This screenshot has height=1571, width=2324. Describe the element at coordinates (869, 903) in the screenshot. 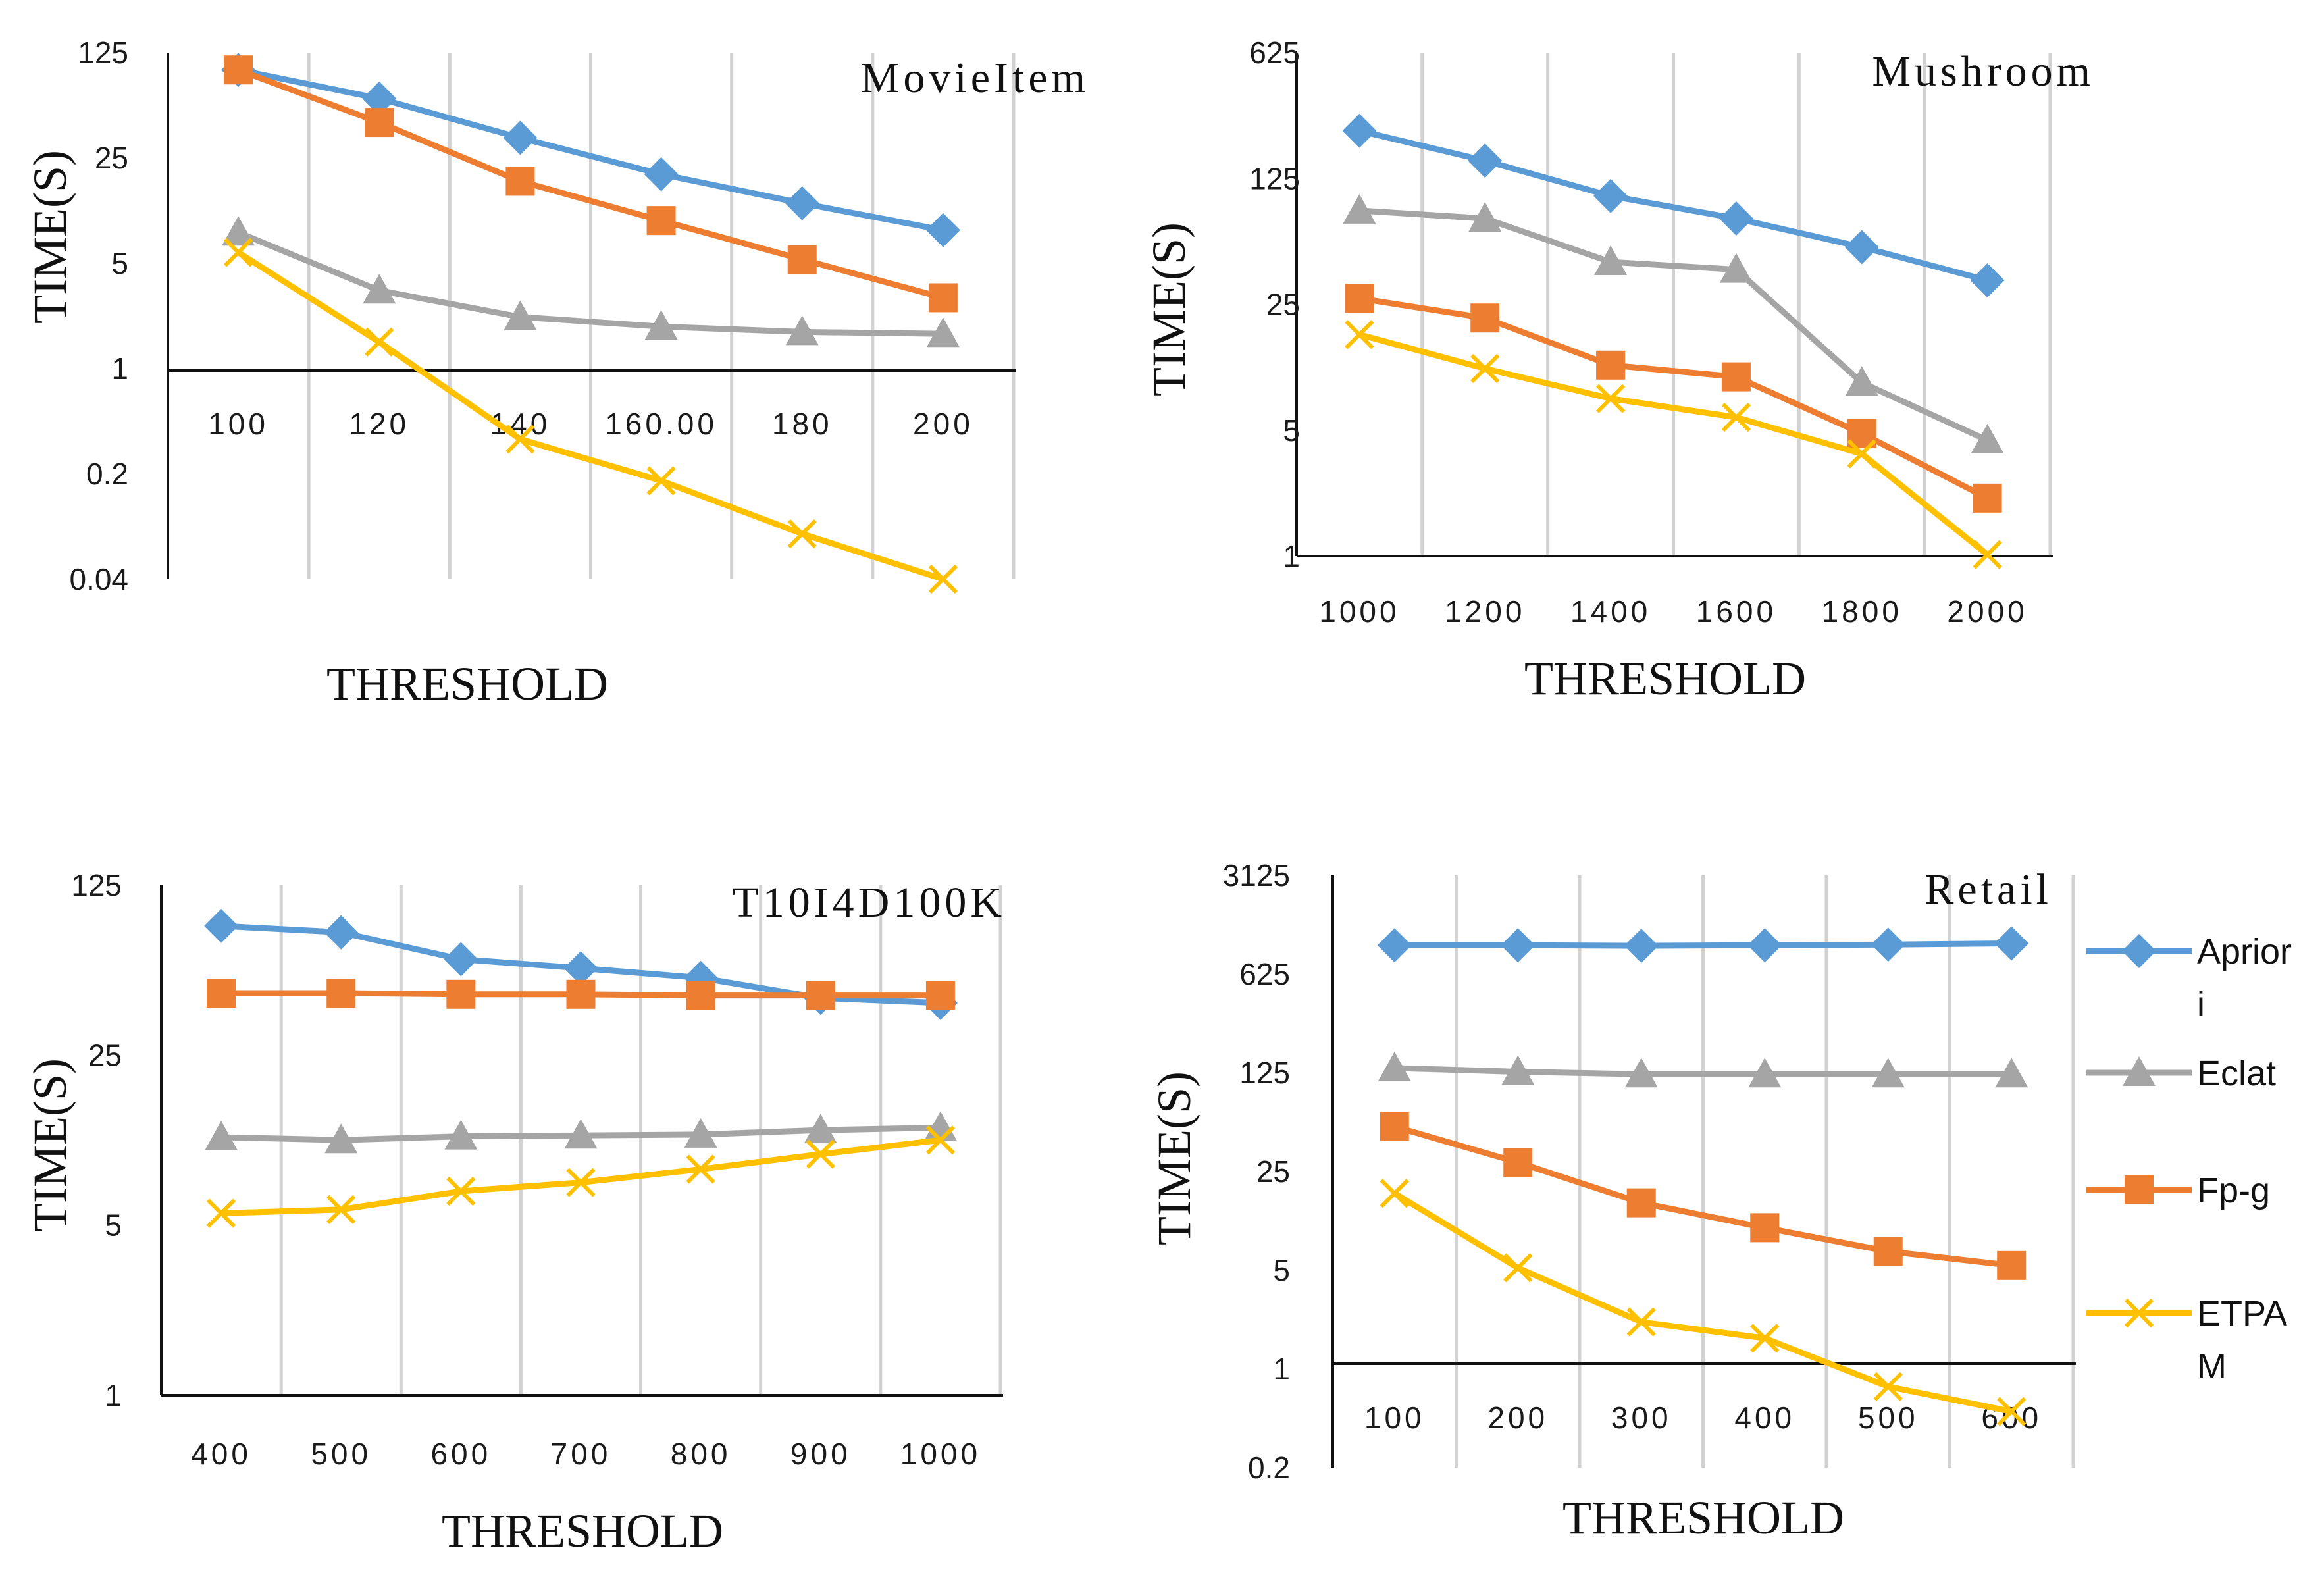

I see `chart-title: T10I4D100K` at that location.